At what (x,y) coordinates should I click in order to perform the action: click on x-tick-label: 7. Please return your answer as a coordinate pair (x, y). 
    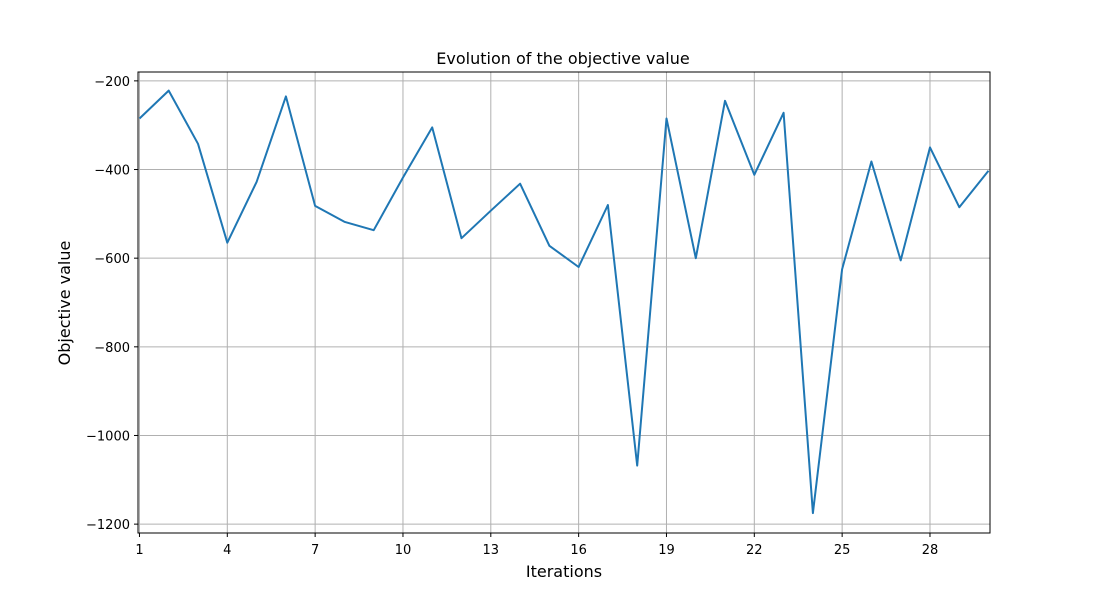
    Looking at the image, I should click on (315, 550).